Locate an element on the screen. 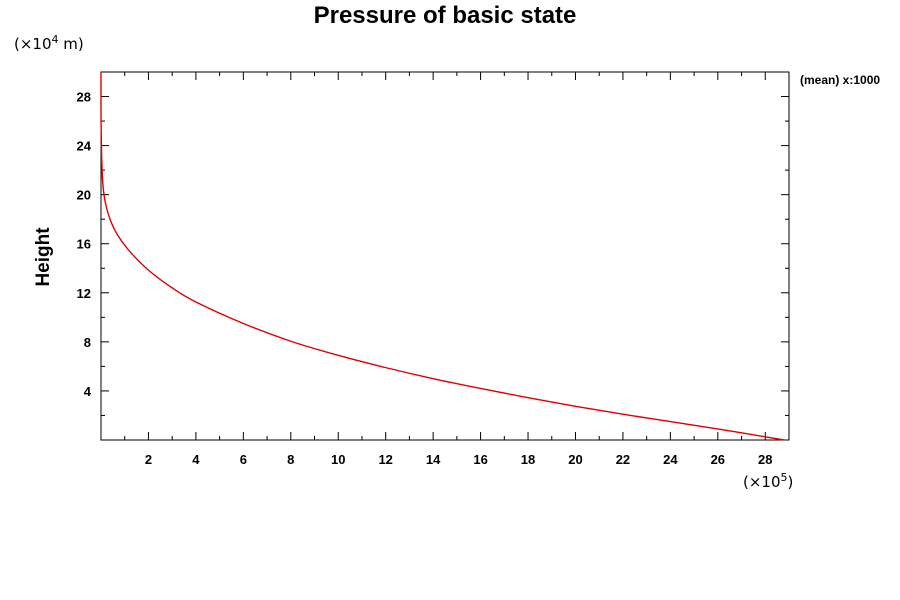 This screenshot has width=900, height=600. y-unit-prefix: (×10 is located at coordinates (33, 44).